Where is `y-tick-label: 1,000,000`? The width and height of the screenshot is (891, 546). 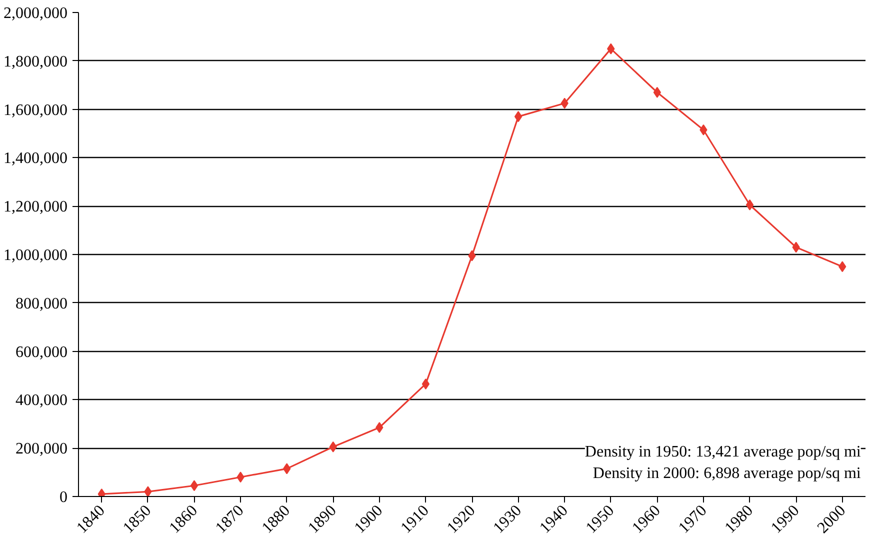 y-tick-label: 1,000,000 is located at coordinates (36, 255).